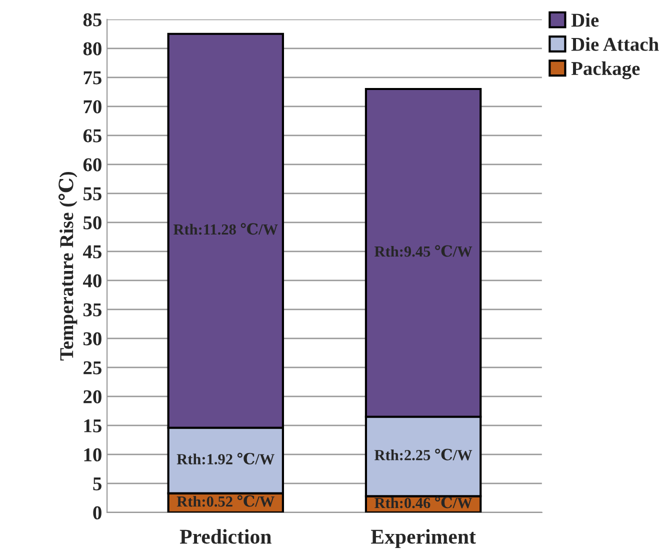 The image size is (669, 554). What do you see at coordinates (93, 367) in the screenshot?
I see `y-tick-label: 25` at bounding box center [93, 367].